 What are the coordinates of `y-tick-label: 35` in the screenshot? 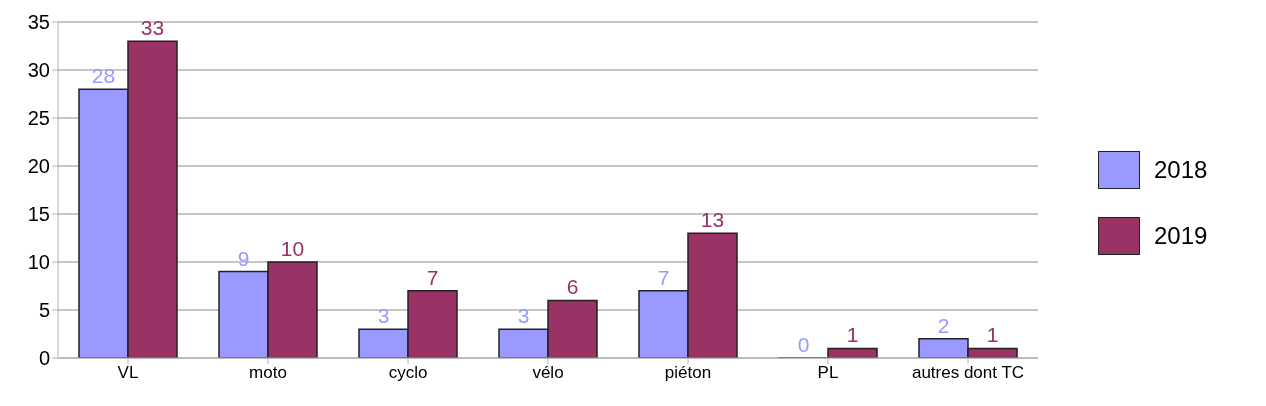 It's located at (38, 22).